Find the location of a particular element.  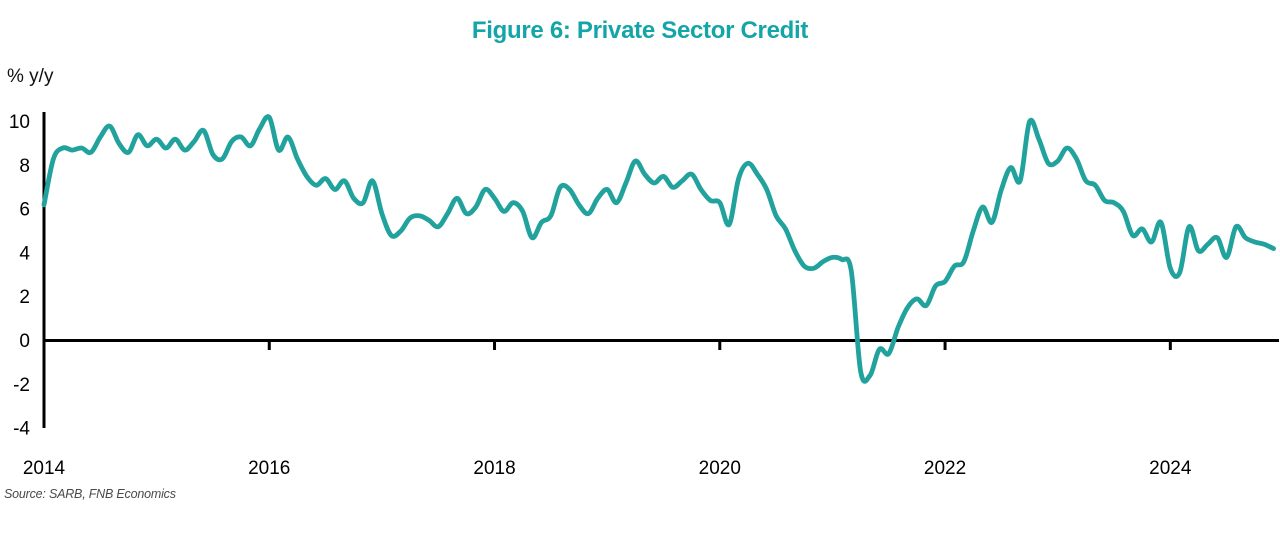

x-tick-label-2020: 2020 is located at coordinates (720, 468).